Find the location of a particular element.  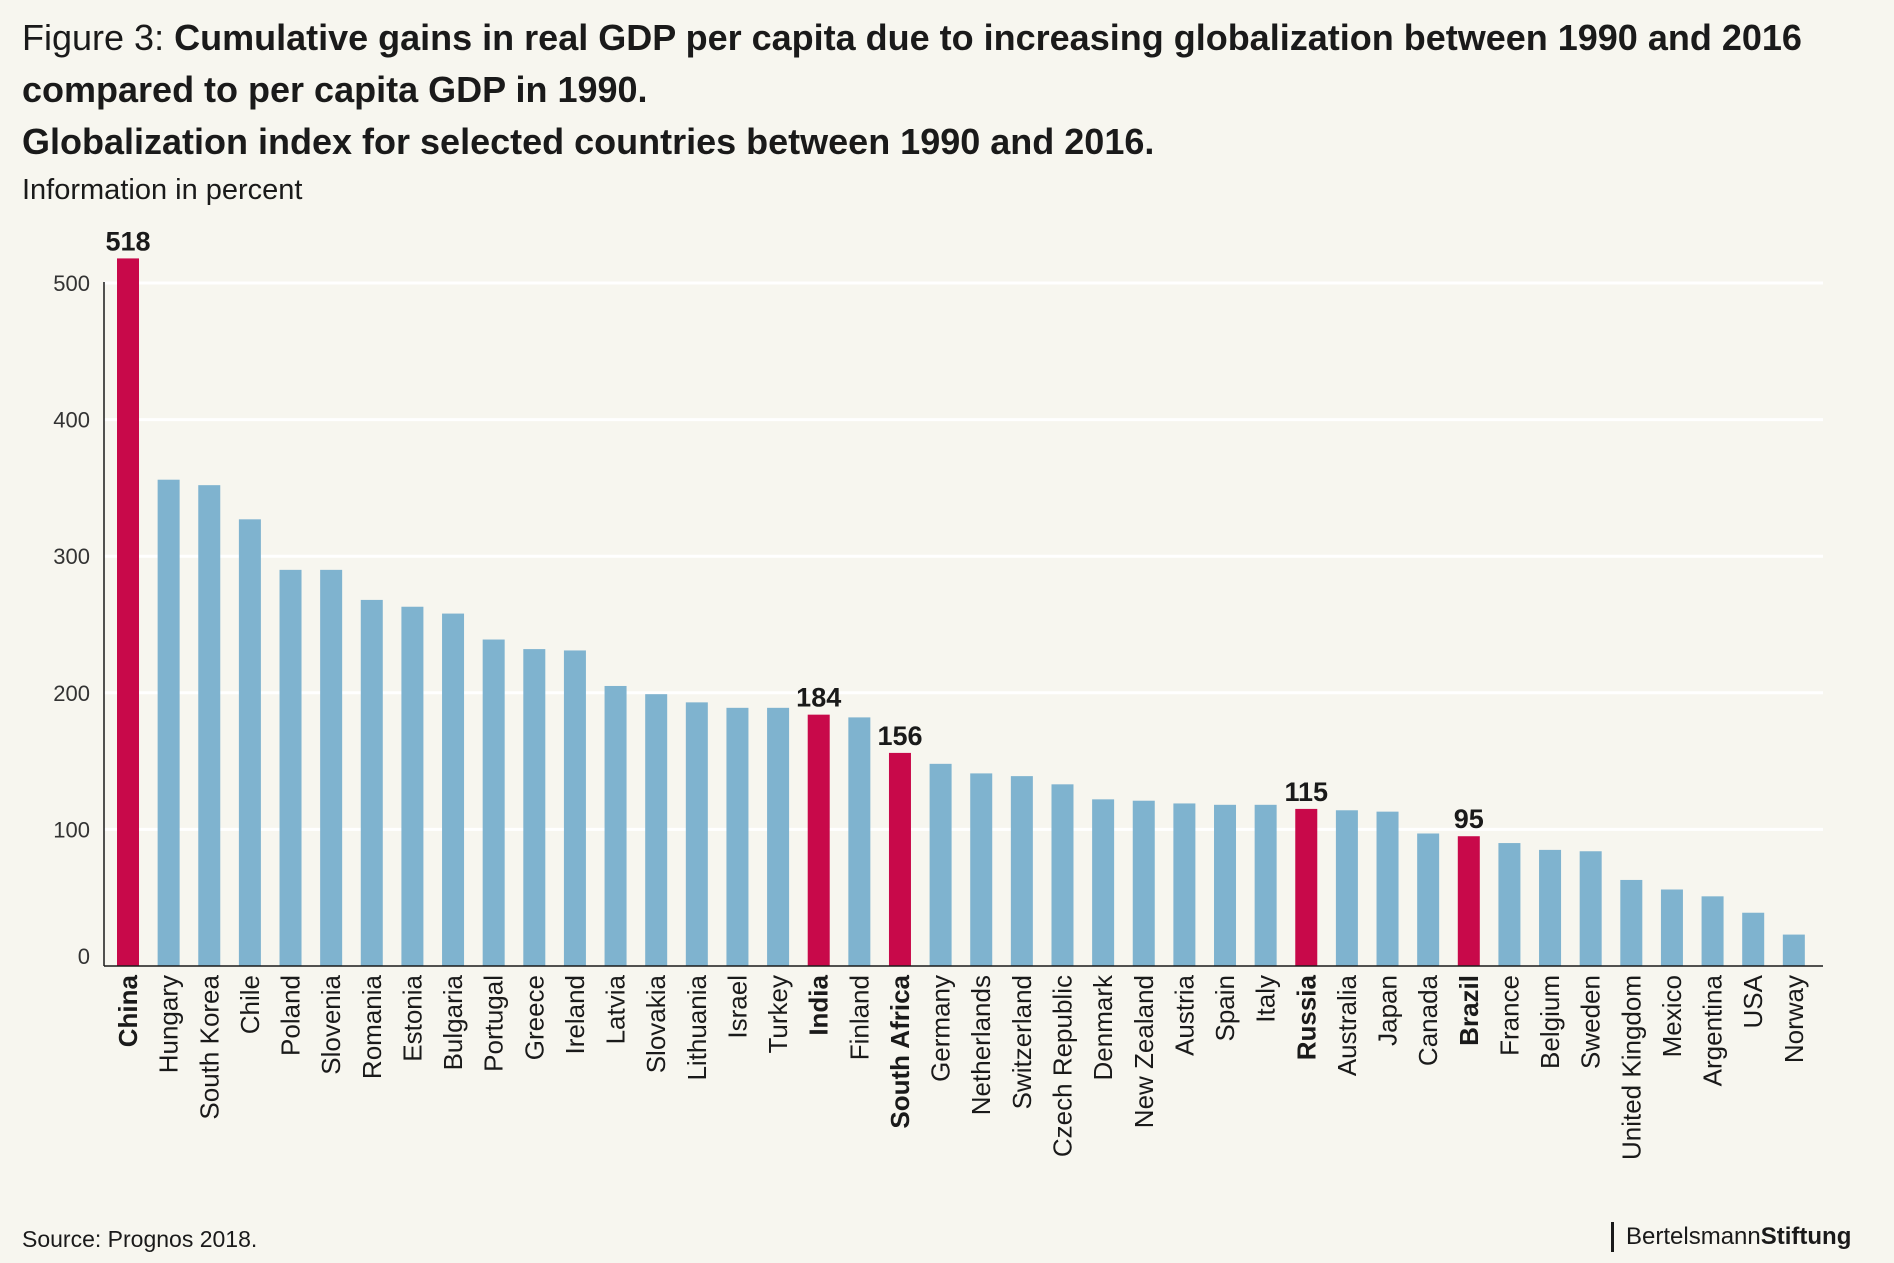

x-tick-label: Canada is located at coordinates (1428, 1020).